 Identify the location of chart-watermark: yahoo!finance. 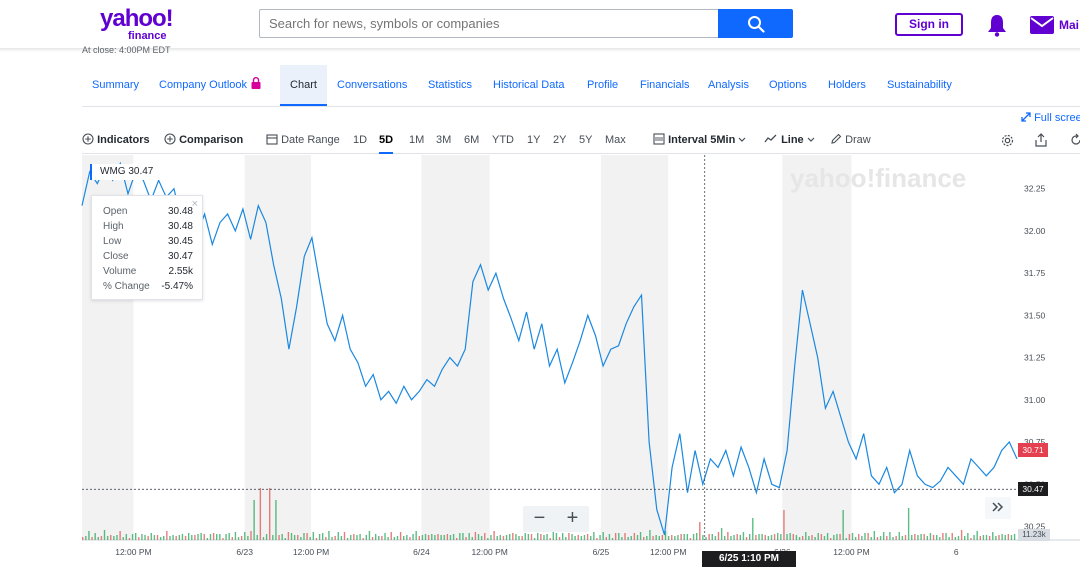
(878, 178).